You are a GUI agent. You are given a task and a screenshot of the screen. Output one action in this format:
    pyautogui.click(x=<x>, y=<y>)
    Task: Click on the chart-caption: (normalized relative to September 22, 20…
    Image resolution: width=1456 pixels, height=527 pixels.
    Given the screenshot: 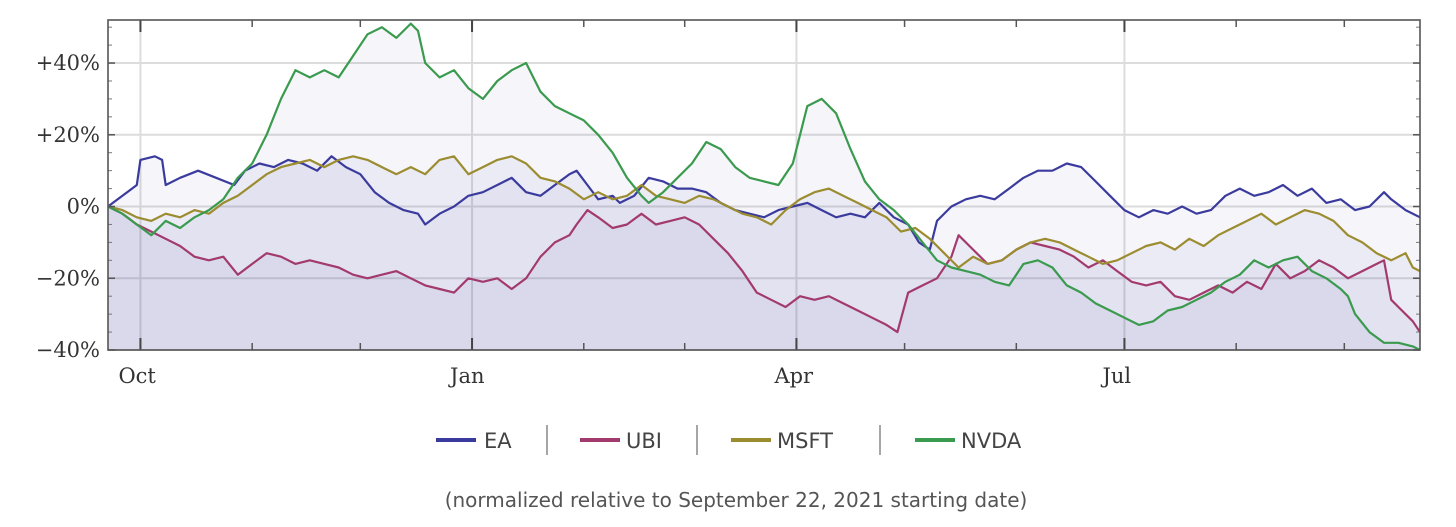 What is the action you would take?
    pyautogui.click(x=736, y=500)
    